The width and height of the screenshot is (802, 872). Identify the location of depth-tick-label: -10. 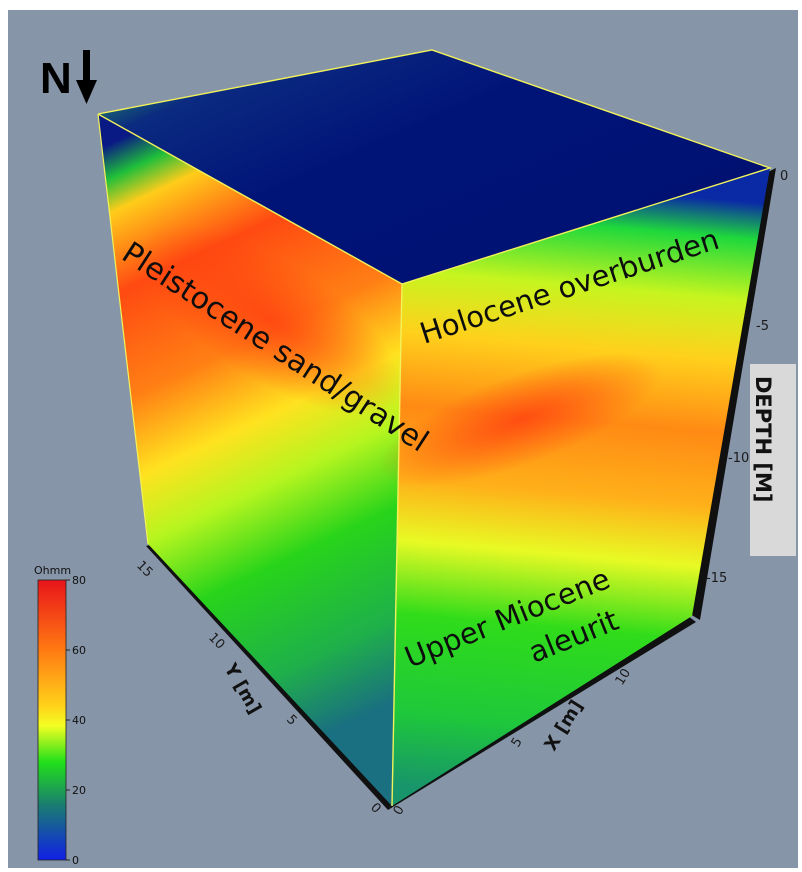
(738, 458).